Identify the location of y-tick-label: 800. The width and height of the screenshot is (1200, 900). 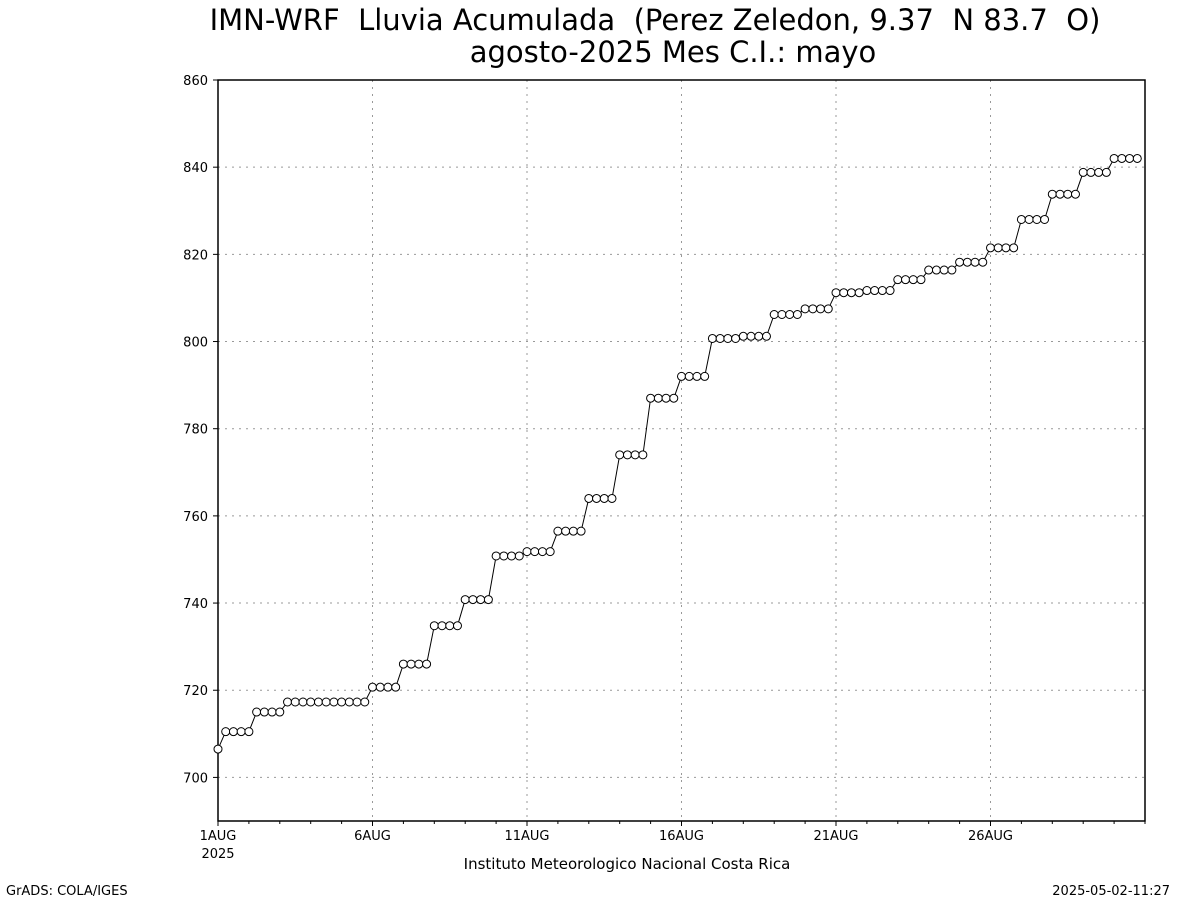
(195, 343).